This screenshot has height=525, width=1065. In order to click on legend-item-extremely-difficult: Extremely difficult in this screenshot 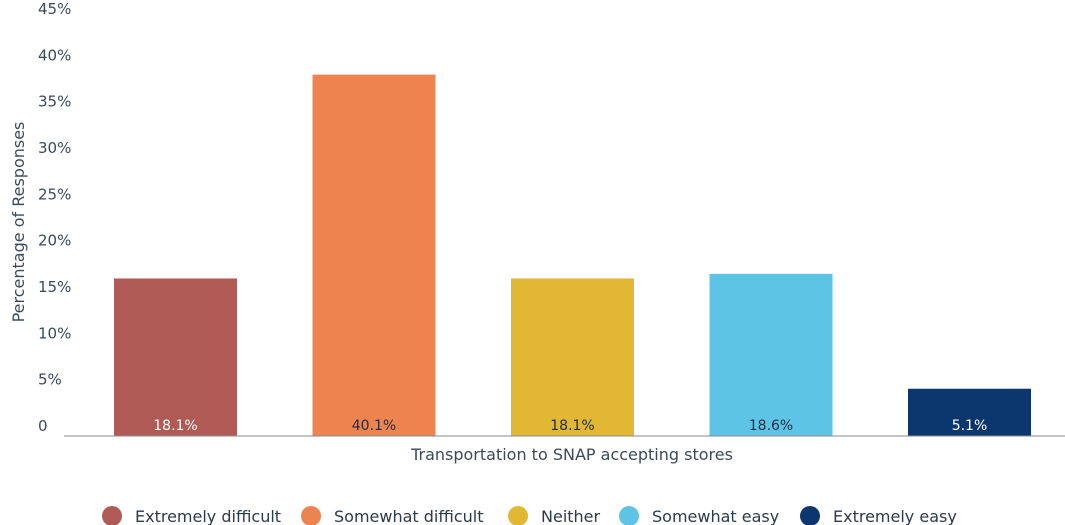, I will do `click(191, 515)`.